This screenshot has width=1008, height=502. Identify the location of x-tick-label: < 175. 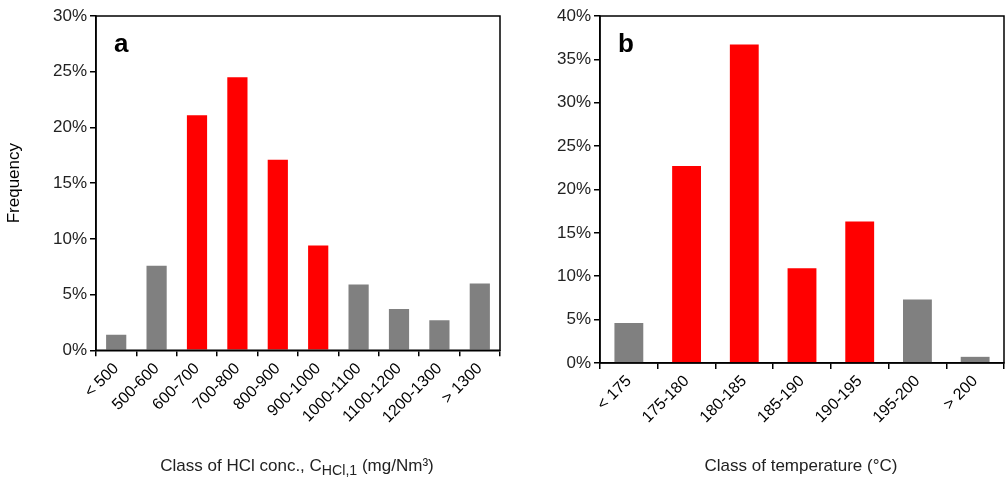
(614, 392).